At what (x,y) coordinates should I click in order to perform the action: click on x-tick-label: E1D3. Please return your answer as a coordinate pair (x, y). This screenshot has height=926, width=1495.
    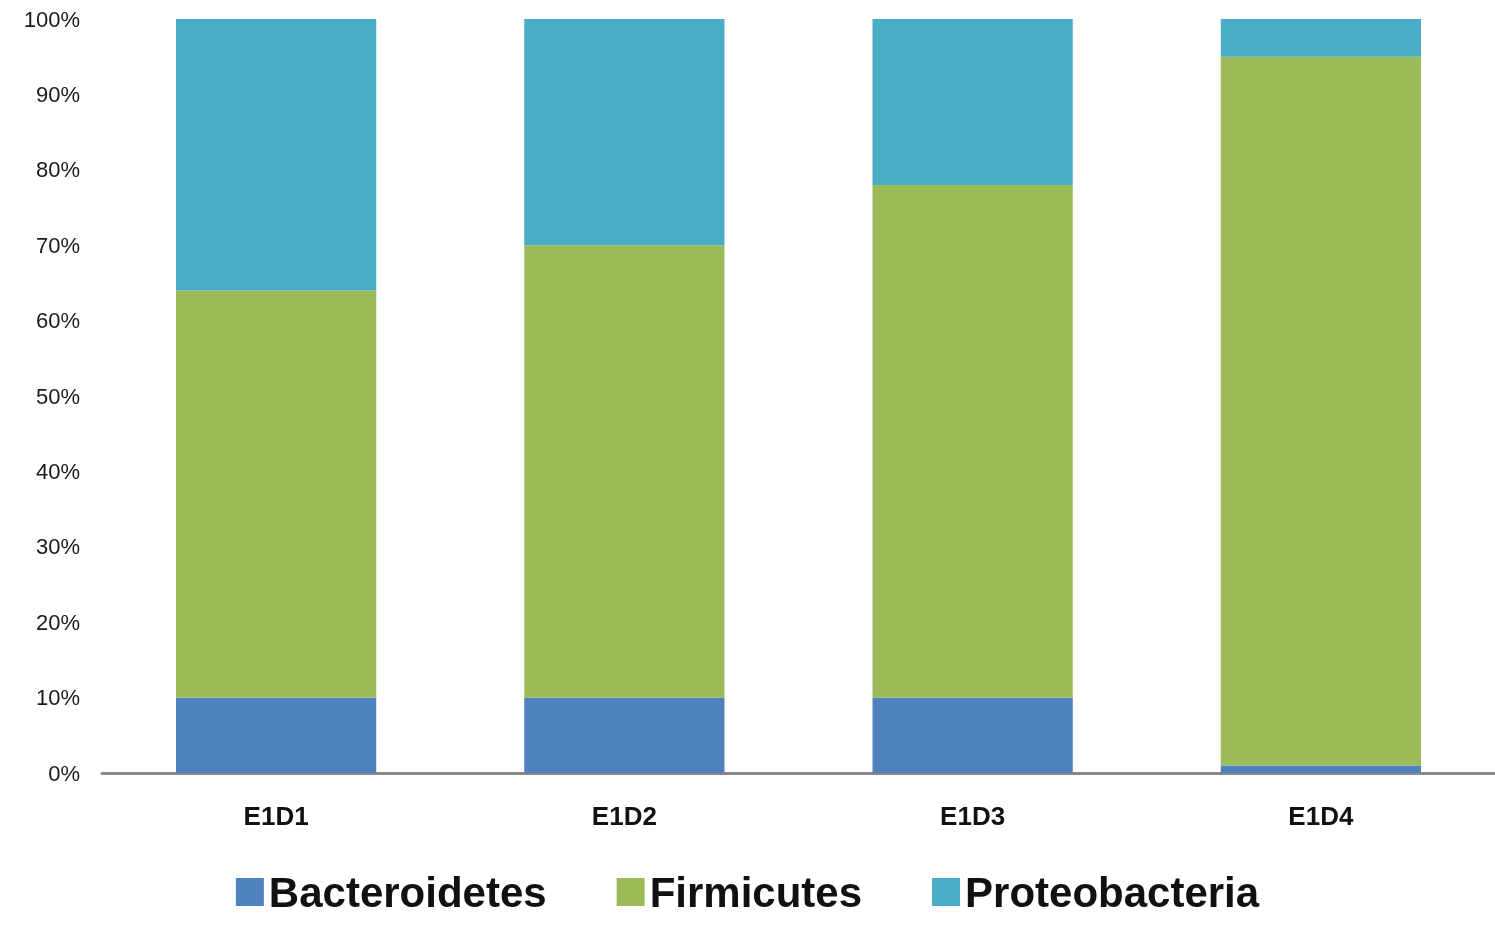
    Looking at the image, I should click on (973, 816).